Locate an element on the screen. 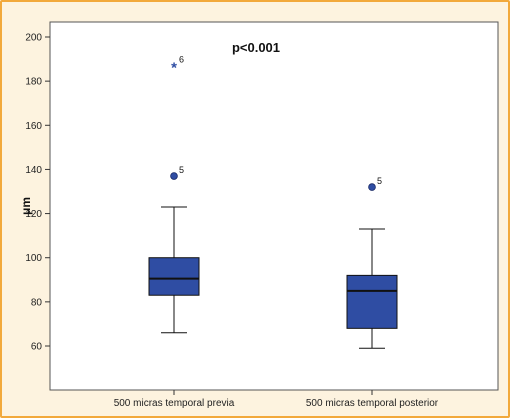 Image resolution: width=510 pixels, height=418 pixels. y-tick-label: 80 is located at coordinates (37, 302).